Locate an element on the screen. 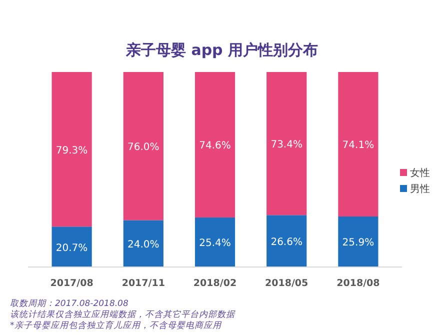  data-label: 24.0% is located at coordinates (144, 245).